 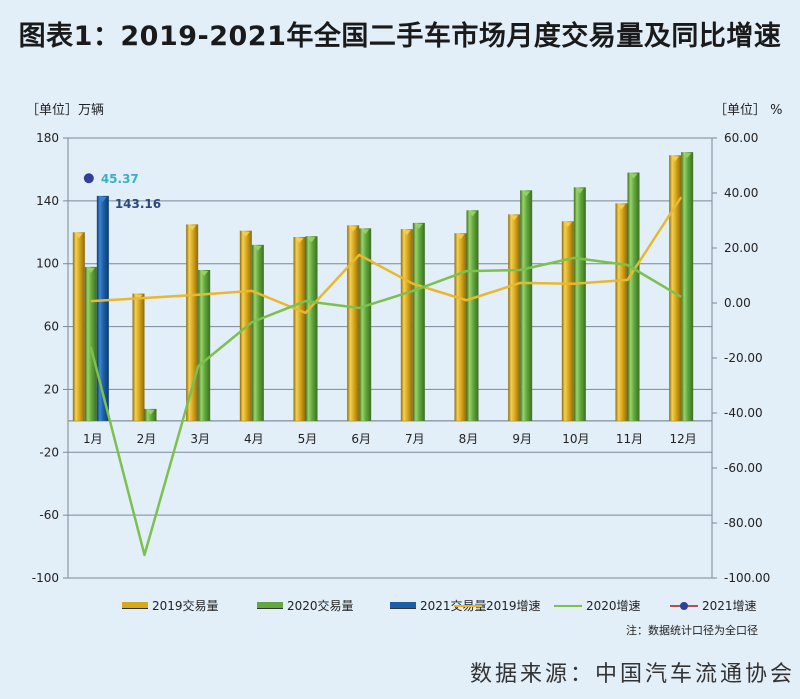 What do you see at coordinates (415, 439) in the screenshot?
I see `category-label: 7月` at bounding box center [415, 439].